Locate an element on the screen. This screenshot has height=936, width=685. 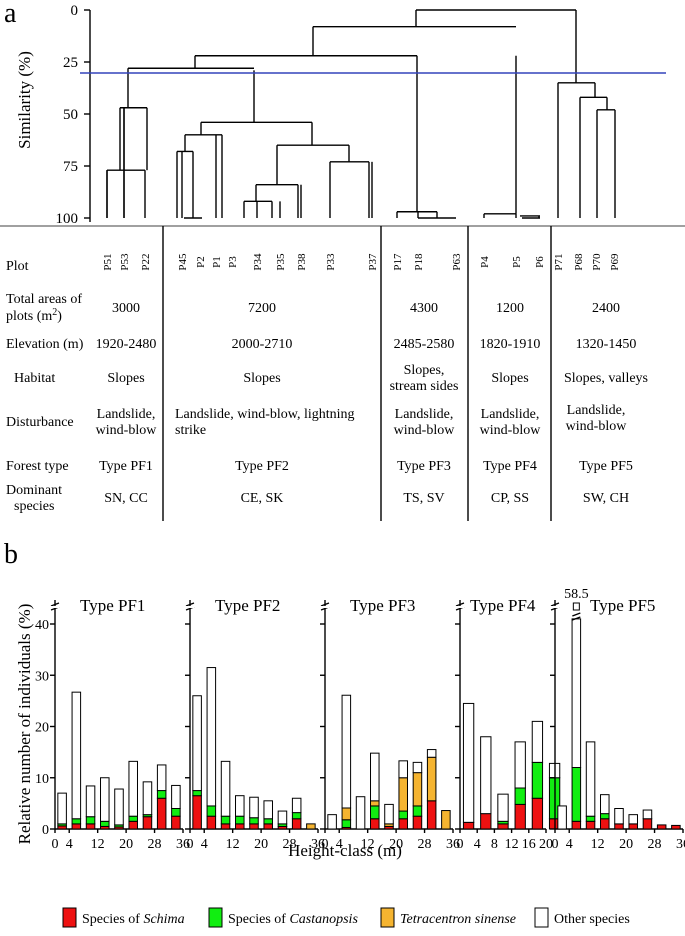
y-tick-label: 20 is located at coordinates (42, 728).